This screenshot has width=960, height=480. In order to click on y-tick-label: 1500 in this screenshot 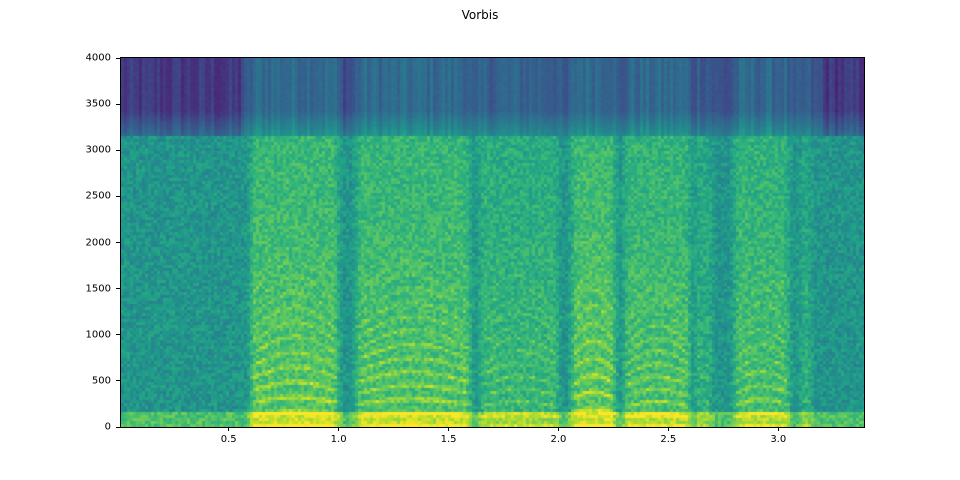, I will do `click(98, 289)`.